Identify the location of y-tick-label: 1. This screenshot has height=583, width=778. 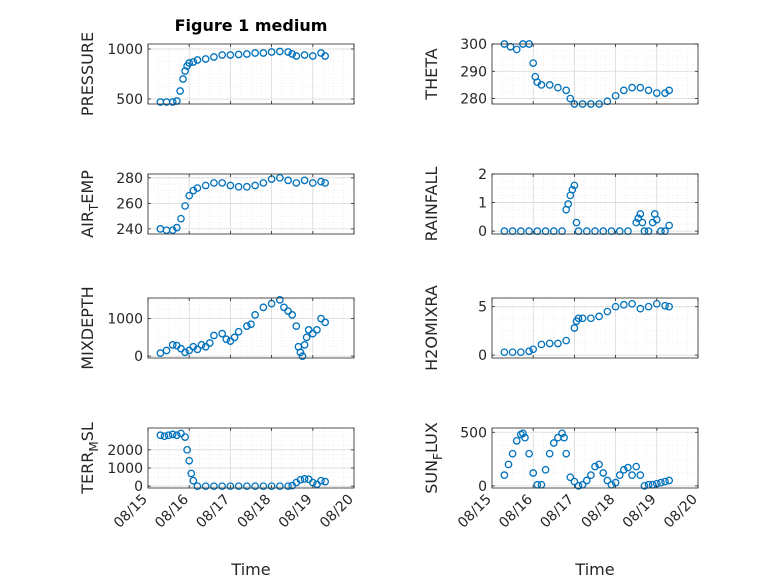
(482, 204).